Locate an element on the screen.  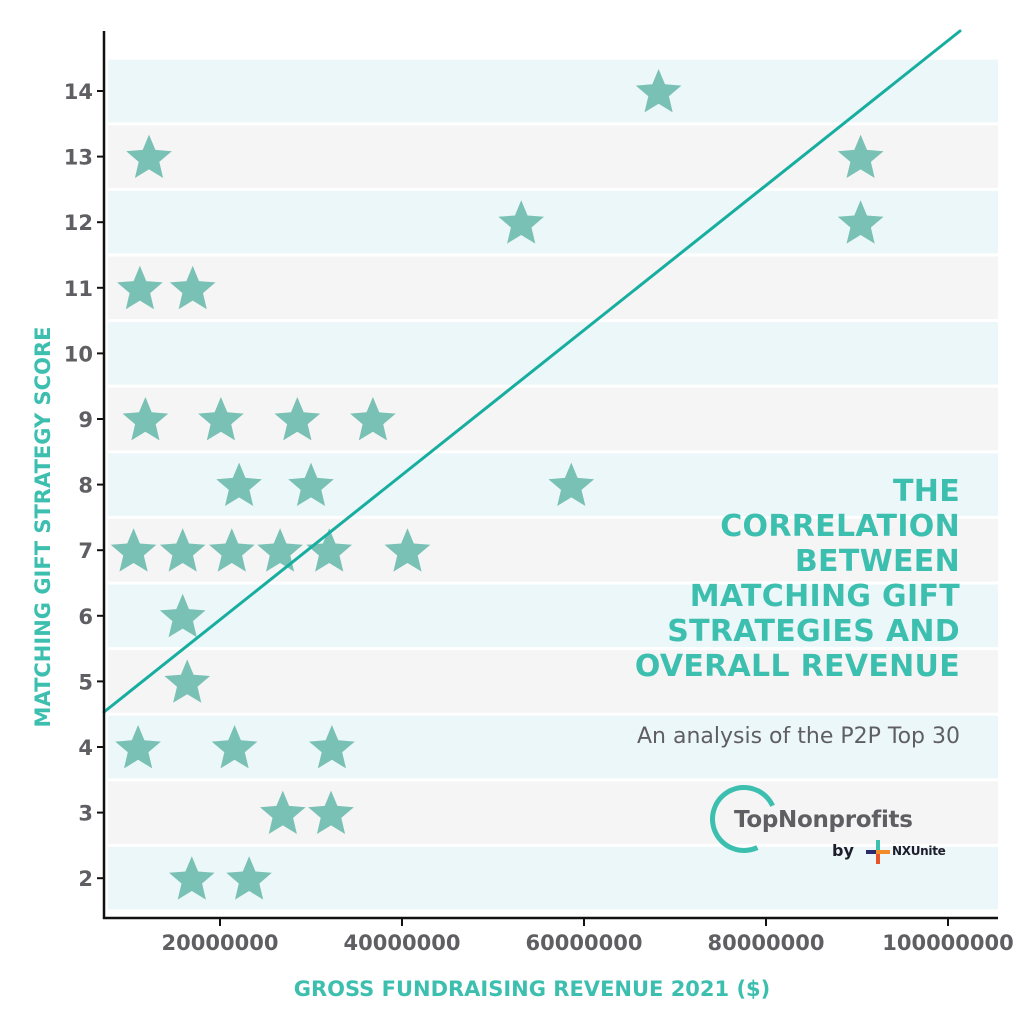
x-tick-label: 80000000 is located at coordinates (766, 943).